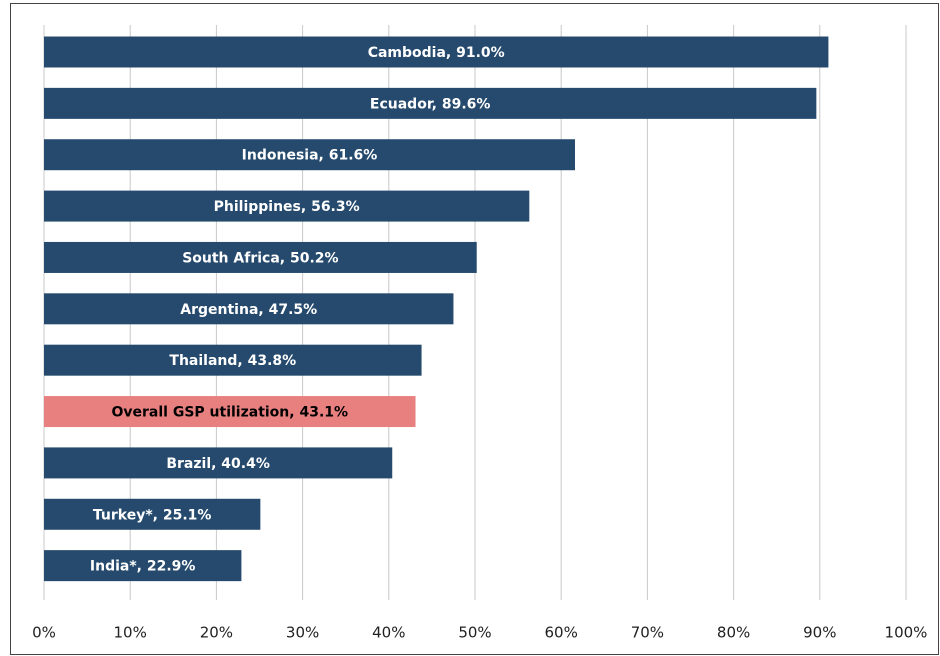 This screenshot has width=940, height=656. I want to click on x-tick-label: 50%, so click(474, 633).